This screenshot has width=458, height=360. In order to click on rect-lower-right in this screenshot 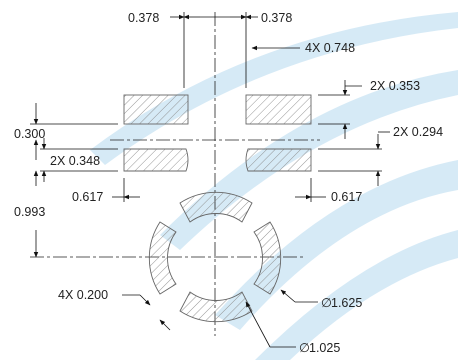, I will do `click(278, 160)`.